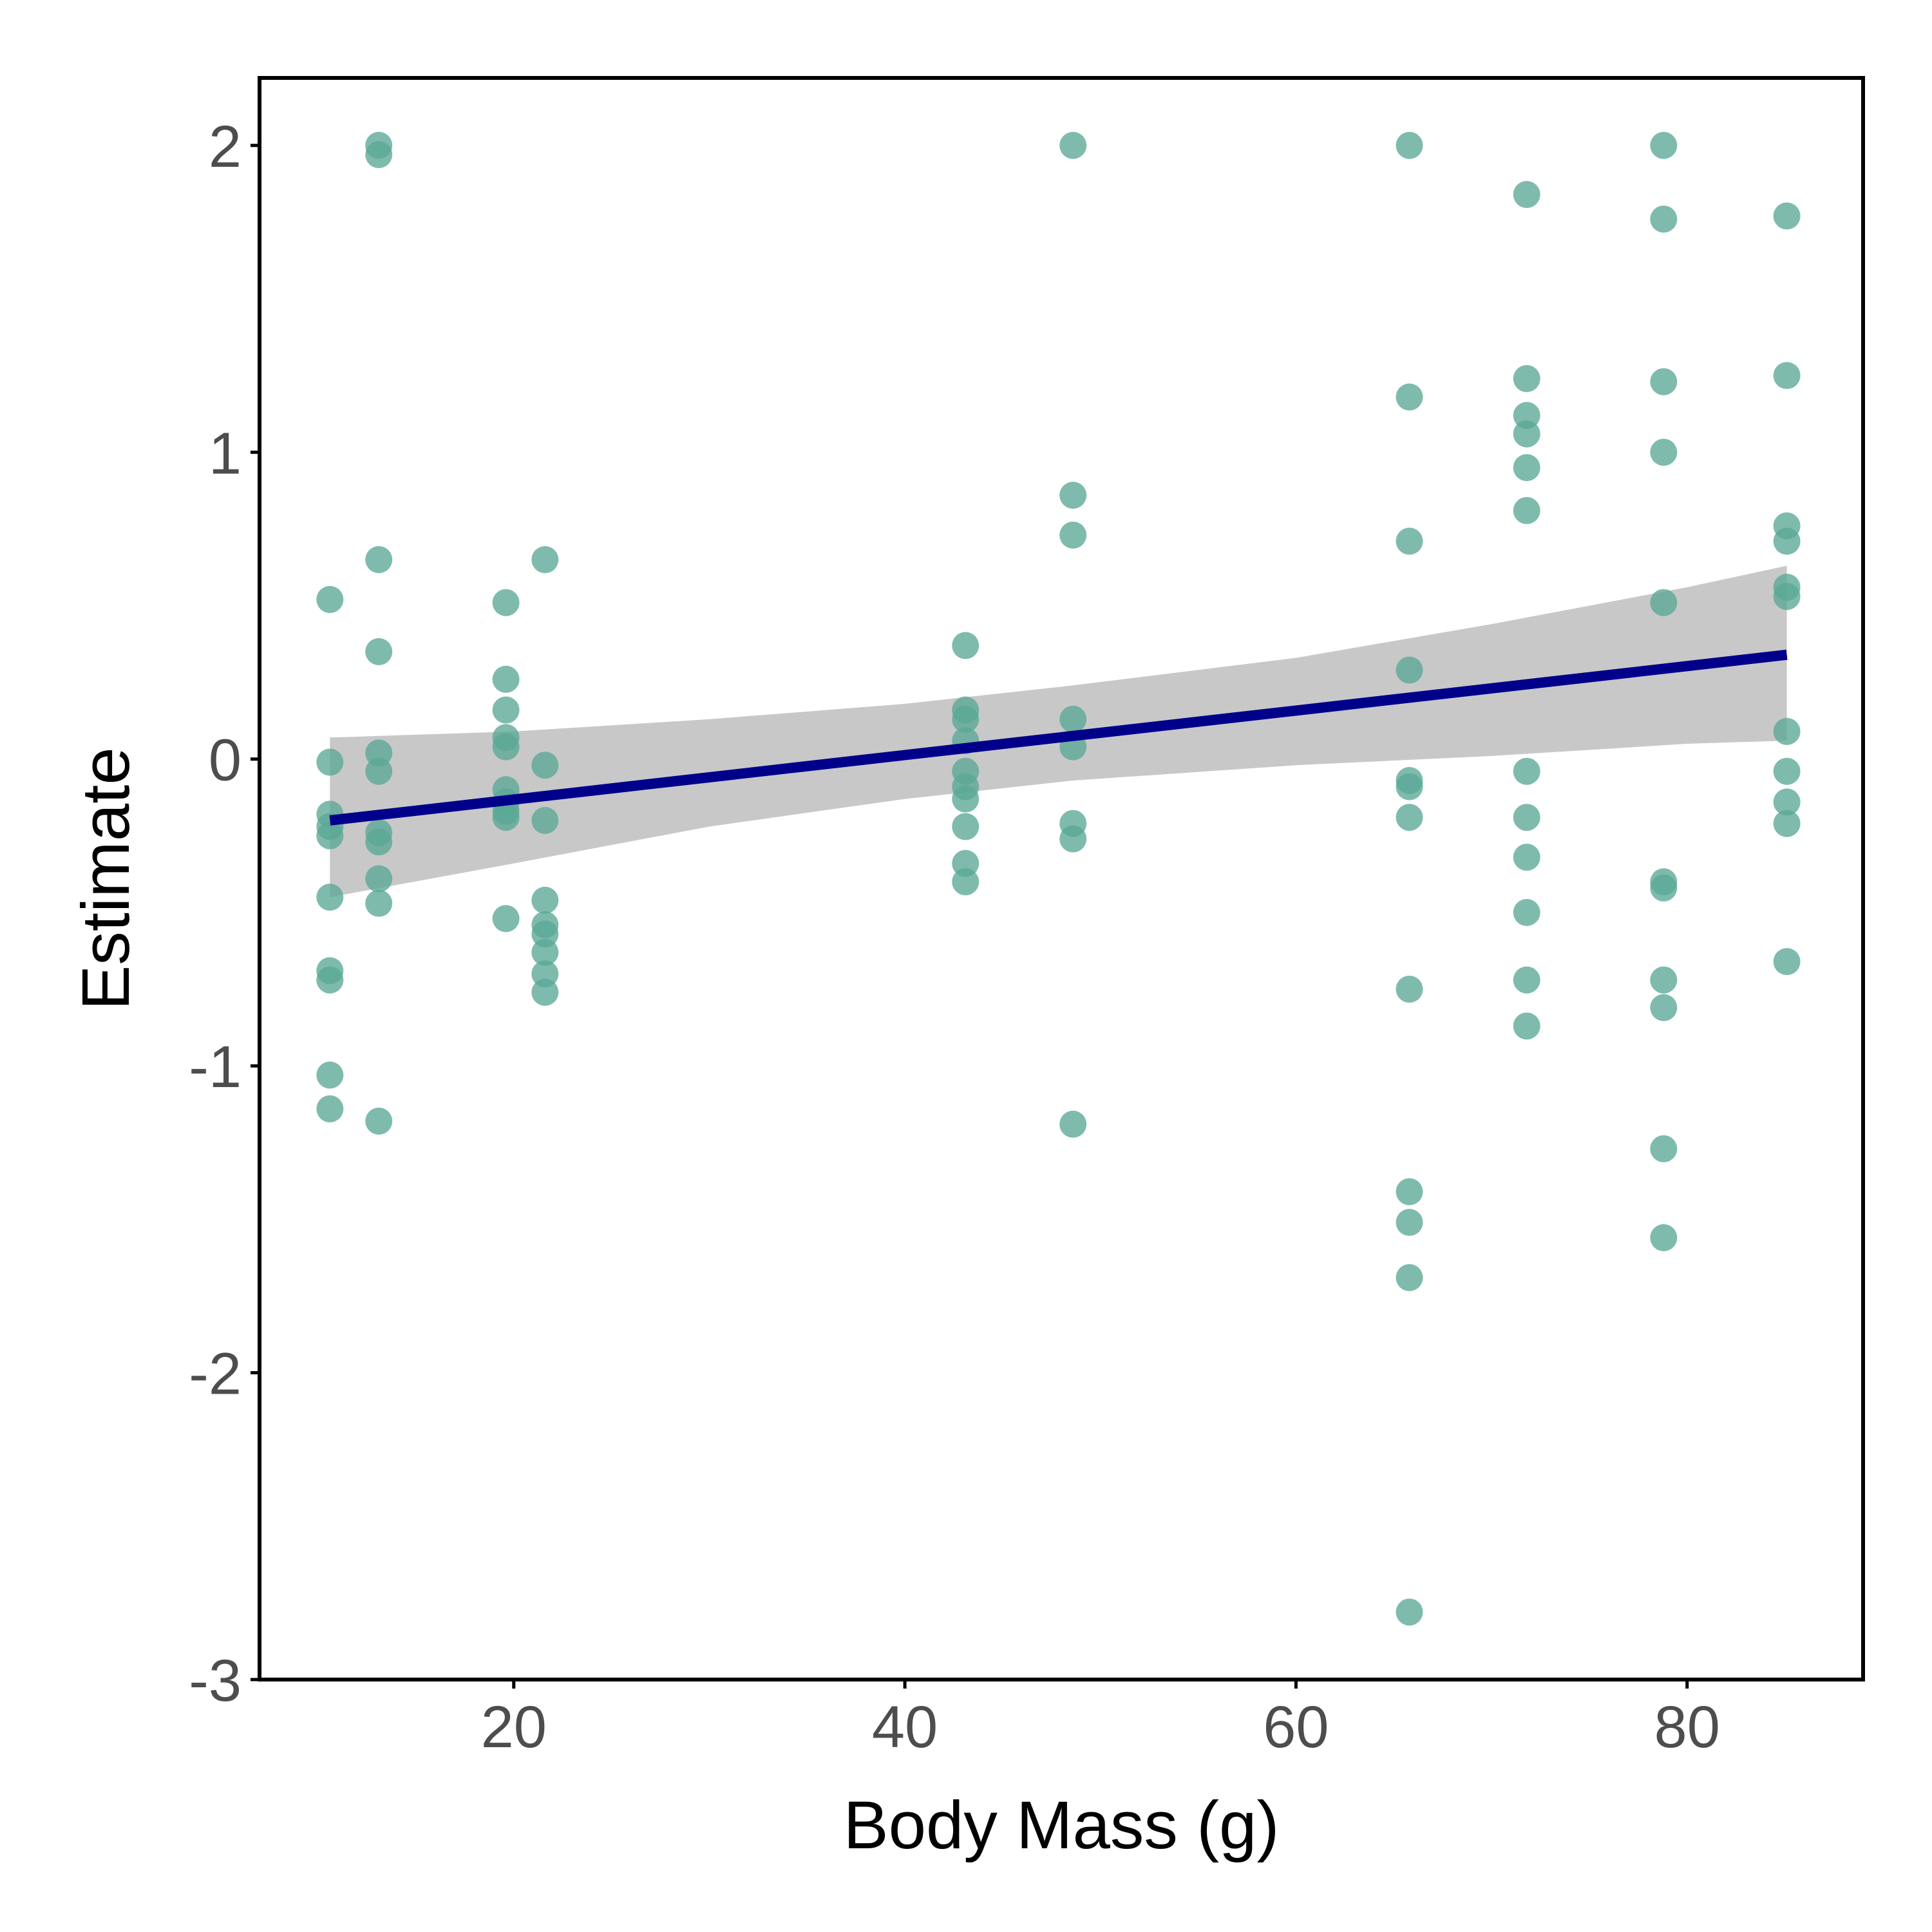  What do you see at coordinates (225, 760) in the screenshot?
I see `y-tick-label: 0` at bounding box center [225, 760].